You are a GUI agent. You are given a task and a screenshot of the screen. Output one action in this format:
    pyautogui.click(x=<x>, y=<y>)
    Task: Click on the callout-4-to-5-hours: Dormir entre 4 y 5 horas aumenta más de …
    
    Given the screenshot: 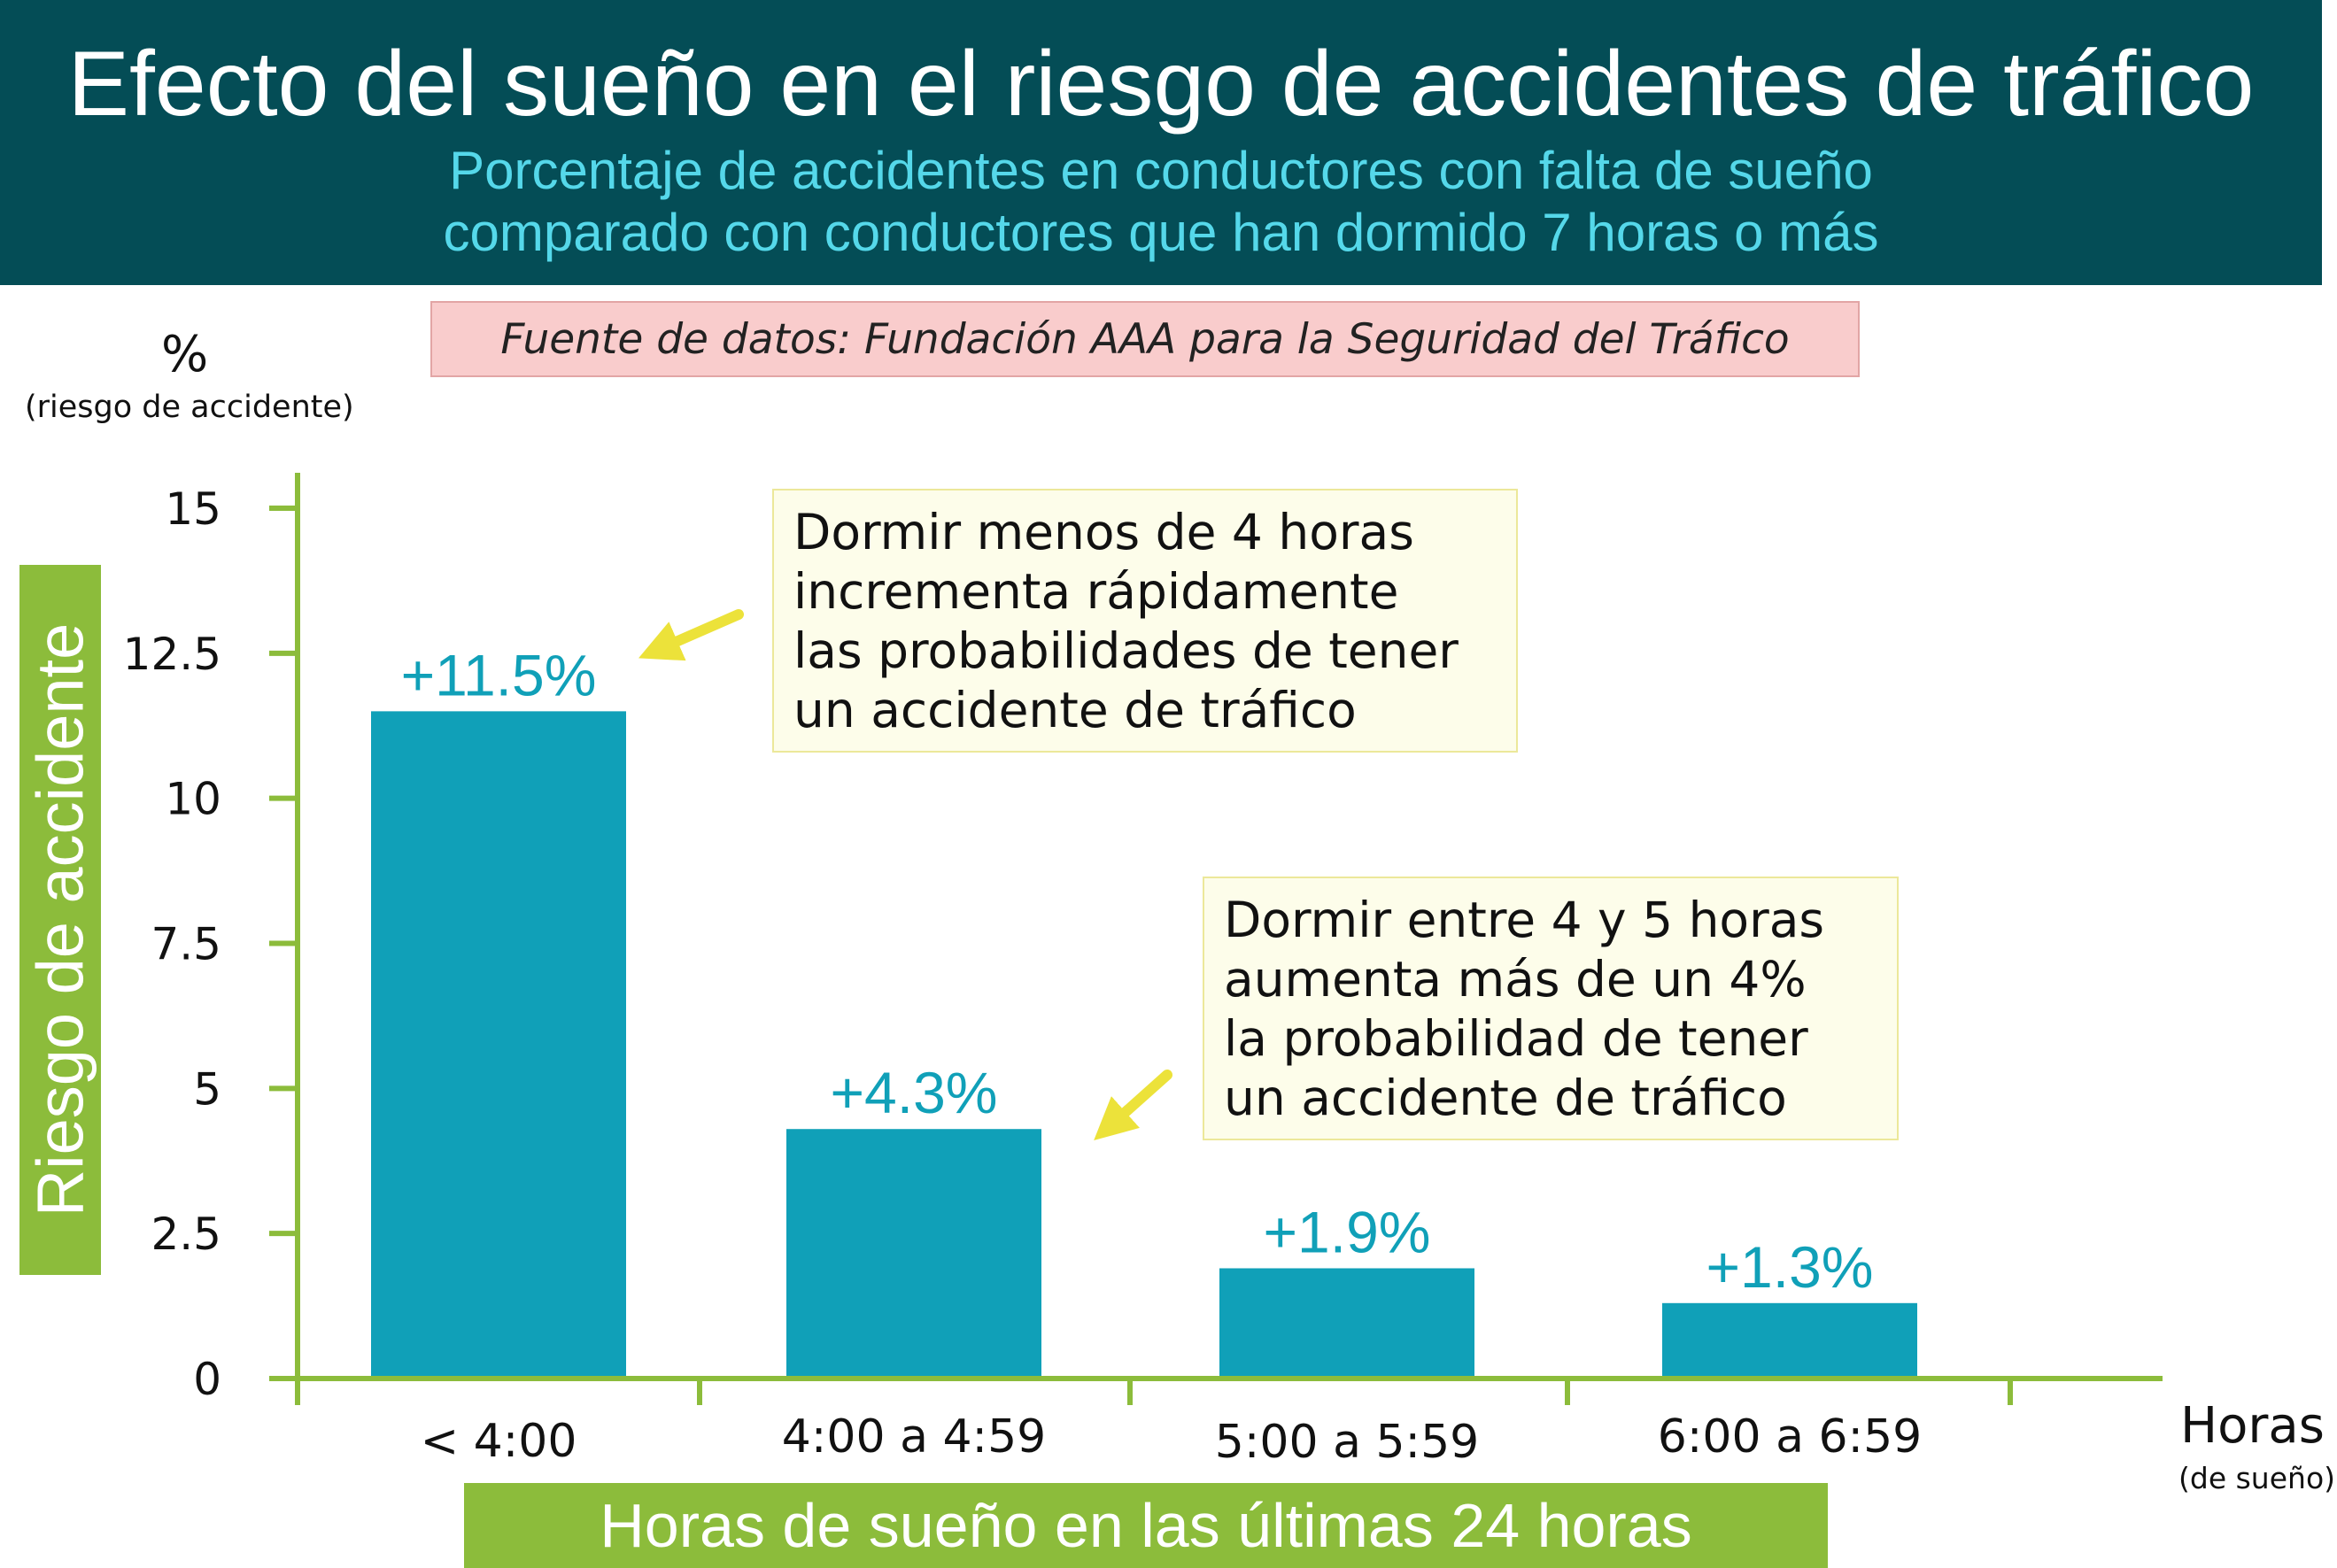 What is the action you would take?
    pyautogui.click(x=1551, y=1009)
    